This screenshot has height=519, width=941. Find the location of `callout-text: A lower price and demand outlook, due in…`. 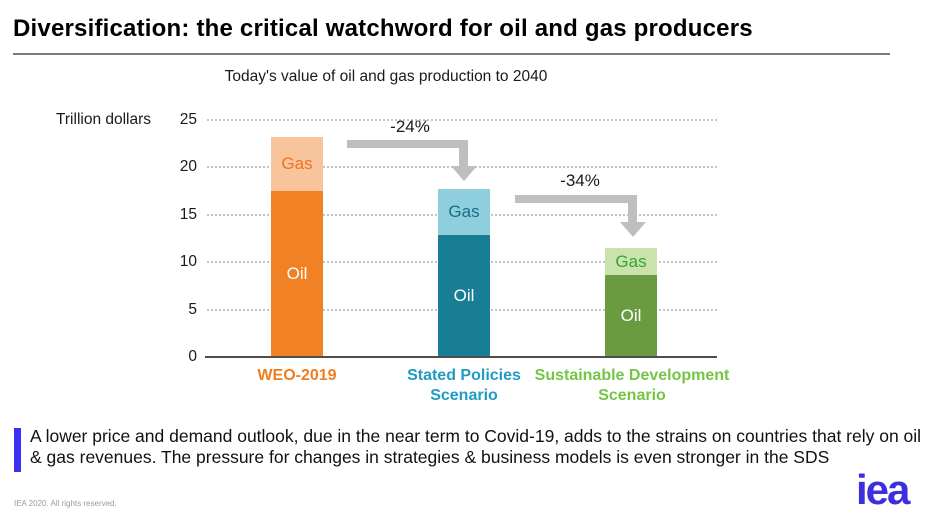

callout-text: A lower price and demand outlook, due in… is located at coordinates (476, 447).